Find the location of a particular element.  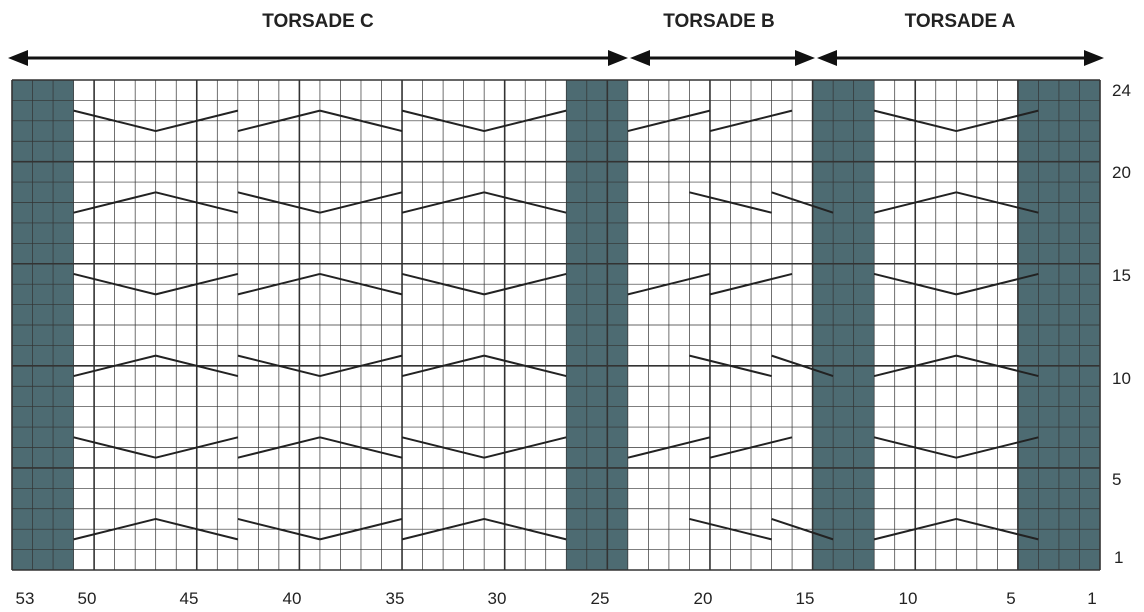

col-label: 35 is located at coordinates (395, 598).